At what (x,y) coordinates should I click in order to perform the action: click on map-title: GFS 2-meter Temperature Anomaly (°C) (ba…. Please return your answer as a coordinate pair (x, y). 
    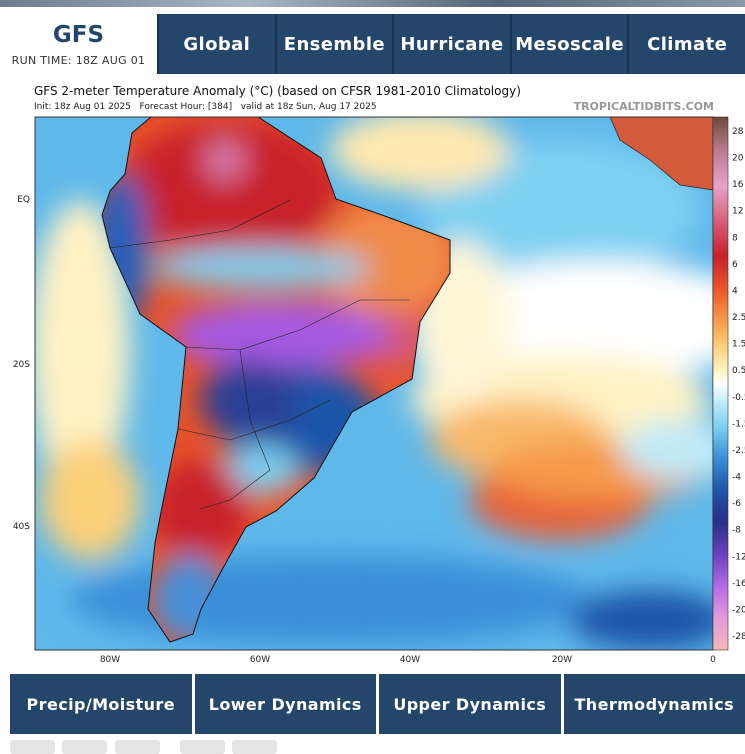
    Looking at the image, I should click on (277, 91).